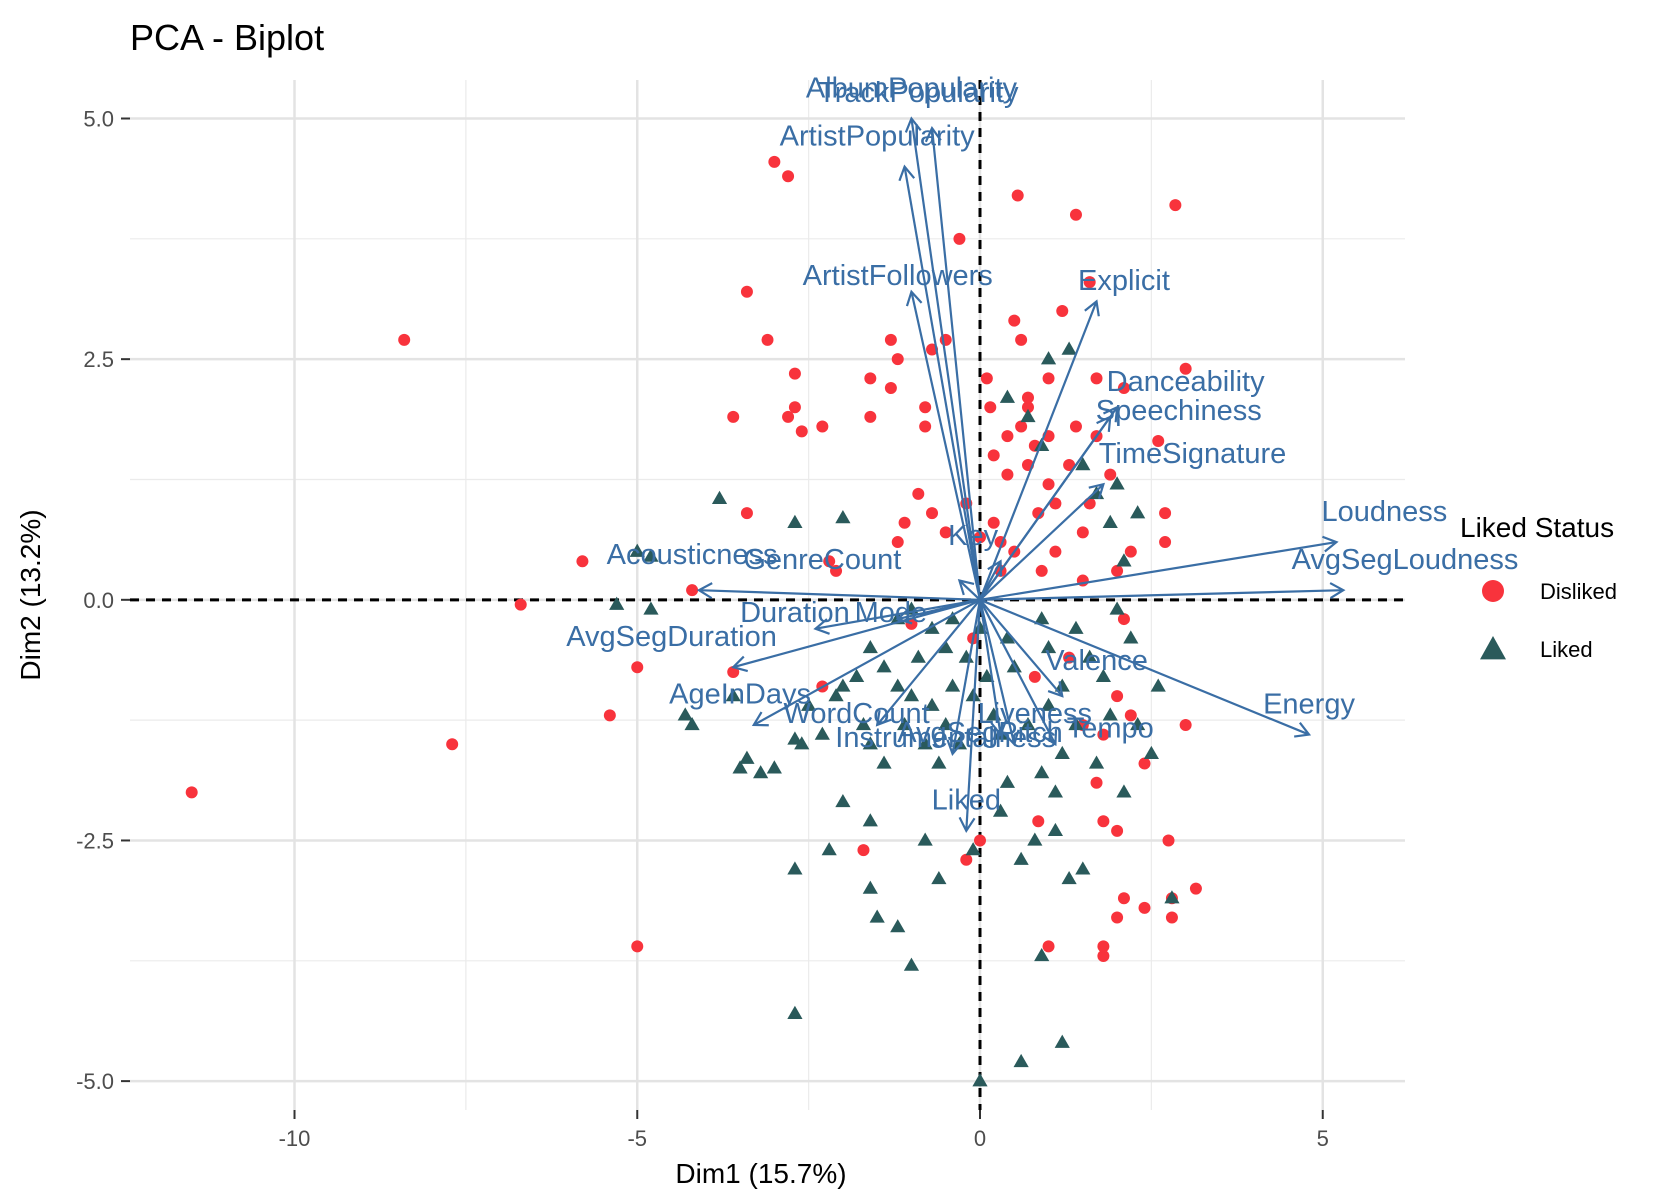 Image resolution: width=1680 pixels, height=1200 pixels. I want to click on arrowhead-instrumentalness, so click(955, 747).